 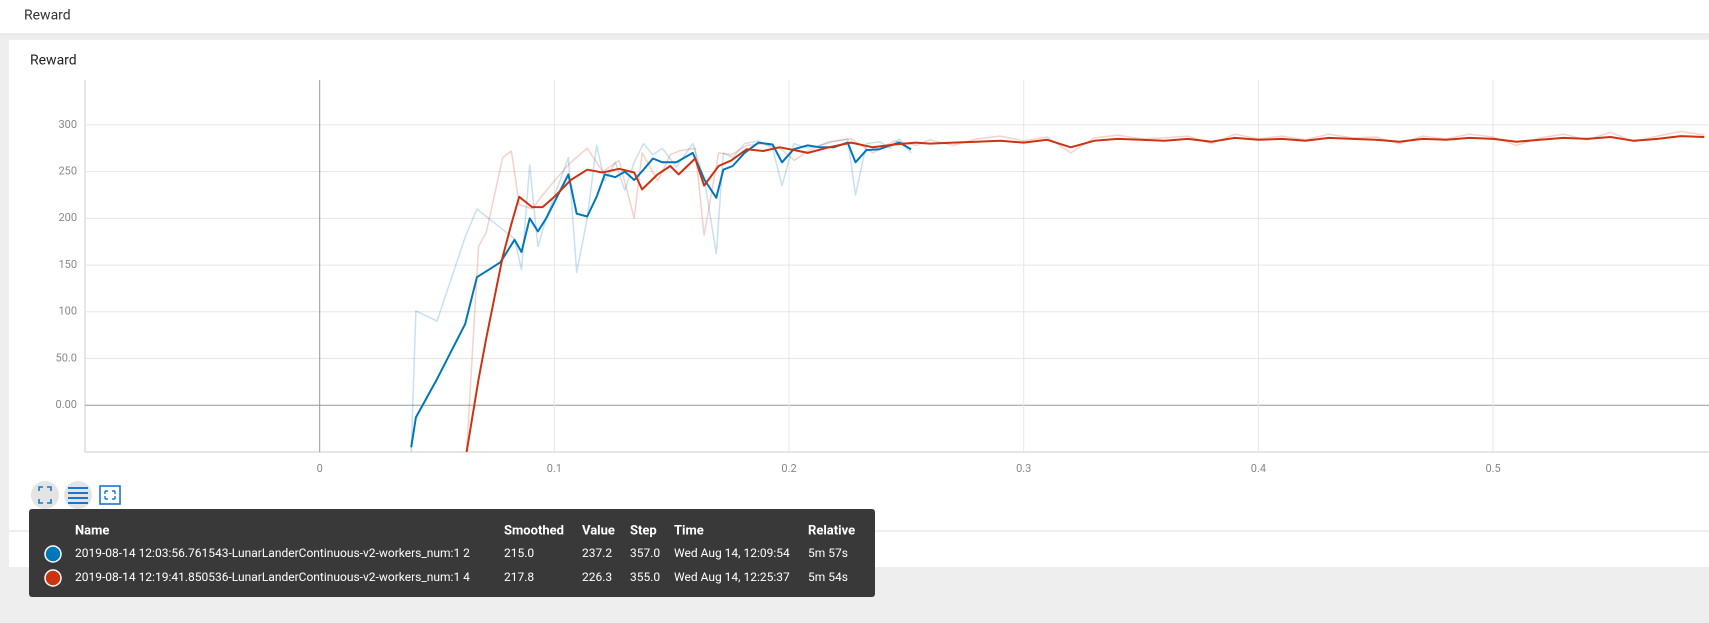 What do you see at coordinates (689, 530) in the screenshot?
I see `tooltip-column-header: Time` at bounding box center [689, 530].